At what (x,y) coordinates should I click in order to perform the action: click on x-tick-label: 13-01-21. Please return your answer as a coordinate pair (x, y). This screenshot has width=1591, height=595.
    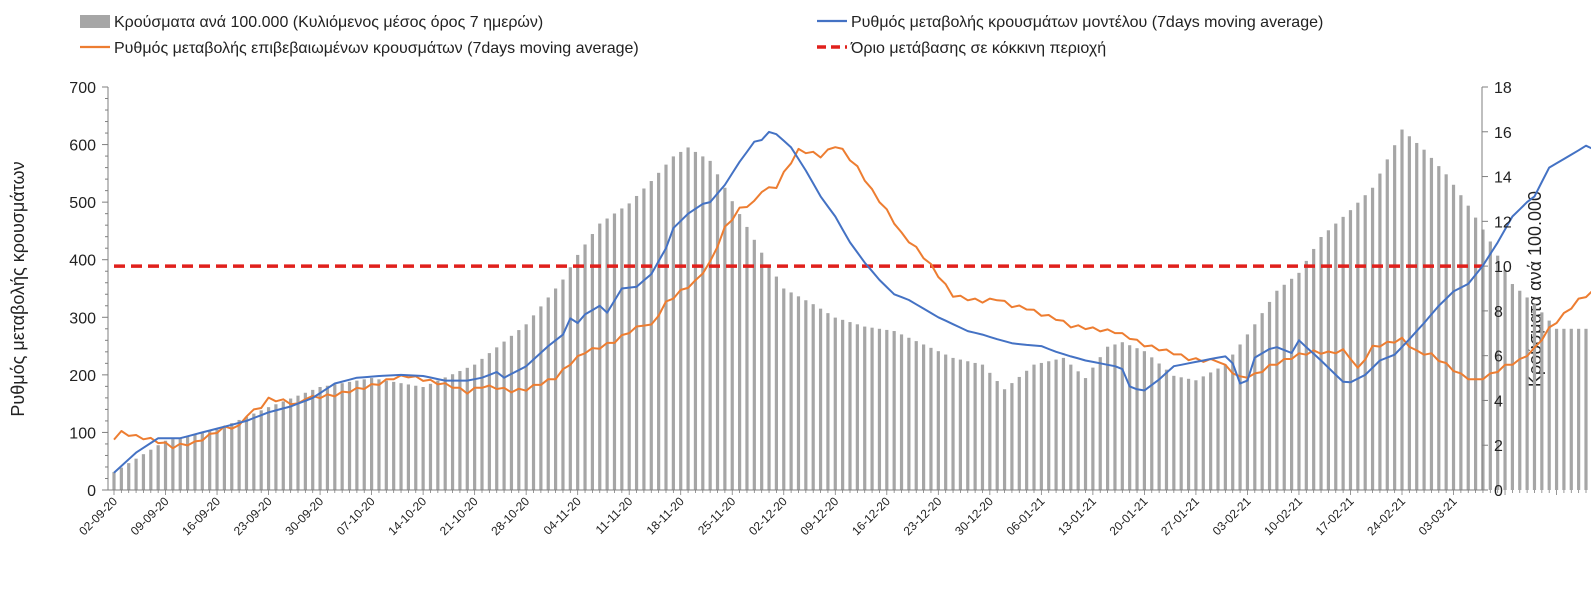
    Looking at the image, I should click on (1077, 516).